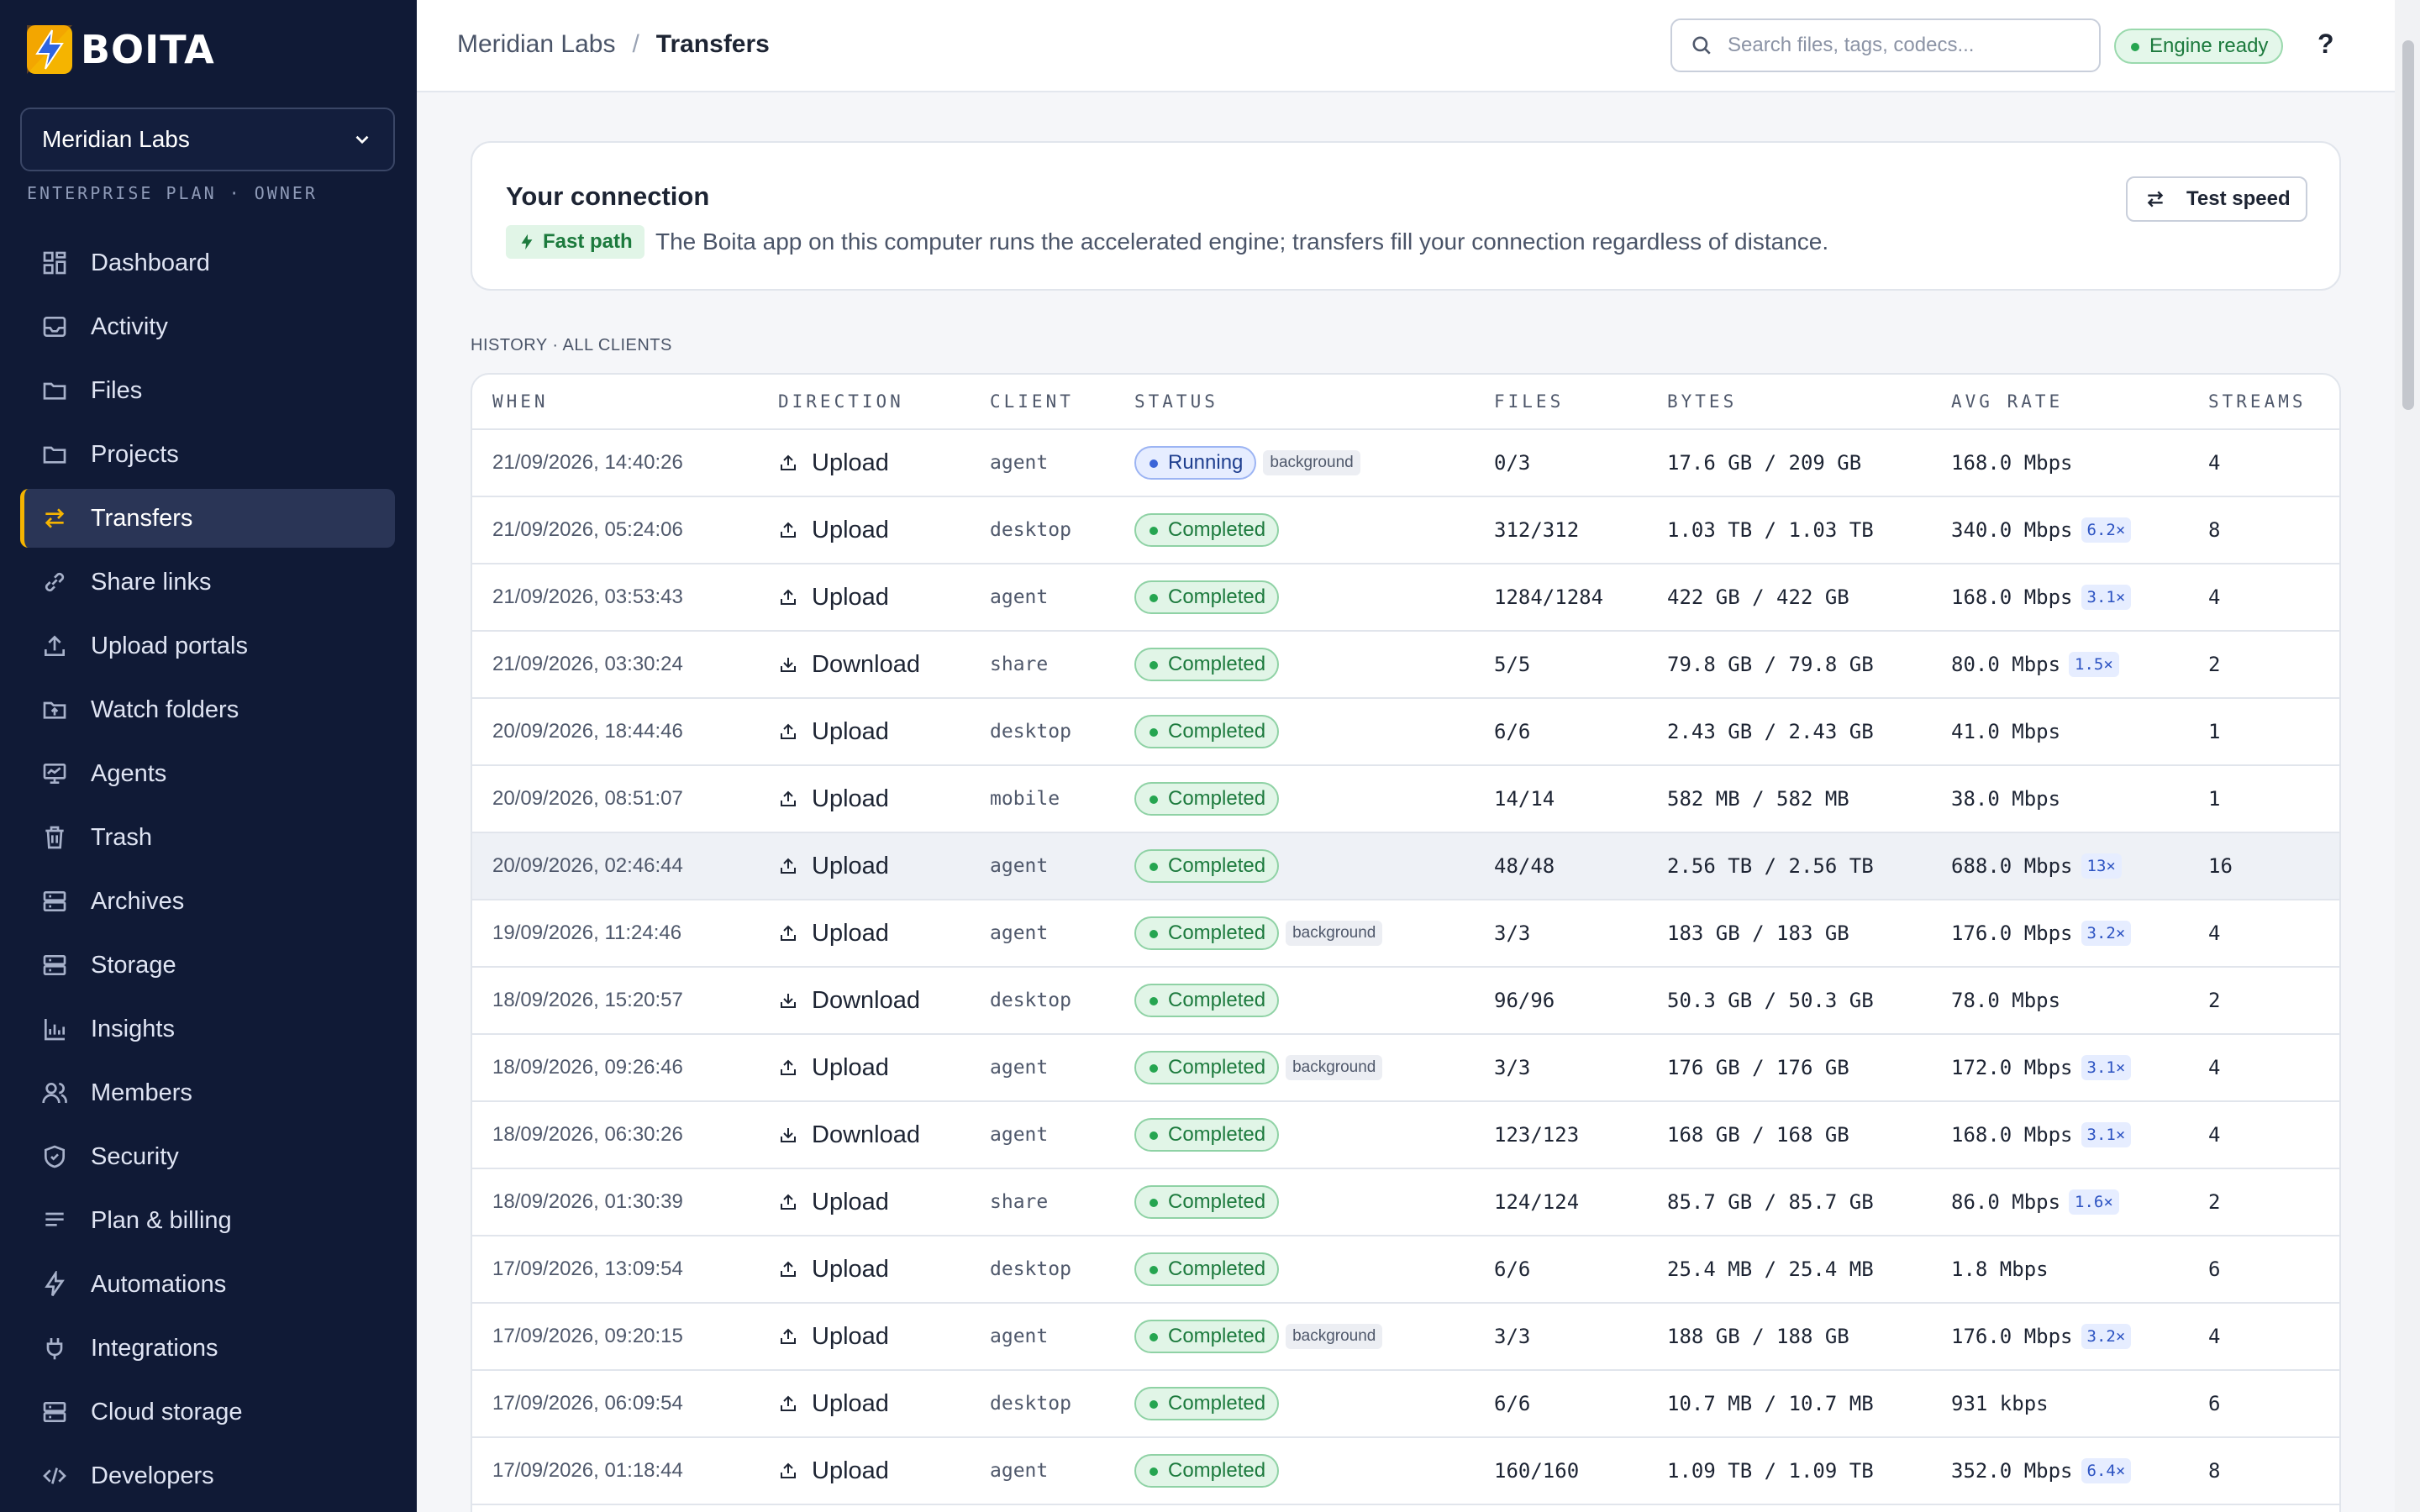  I want to click on help-button: ?, so click(2326, 44).